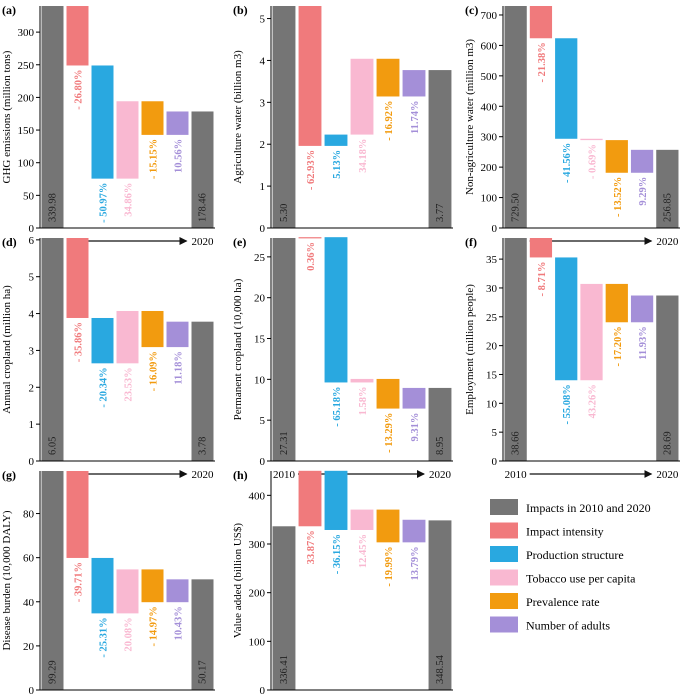 This screenshot has width=685, height=697. Describe the element at coordinates (9, 242) in the screenshot. I see `panel-letter: (d)` at that location.